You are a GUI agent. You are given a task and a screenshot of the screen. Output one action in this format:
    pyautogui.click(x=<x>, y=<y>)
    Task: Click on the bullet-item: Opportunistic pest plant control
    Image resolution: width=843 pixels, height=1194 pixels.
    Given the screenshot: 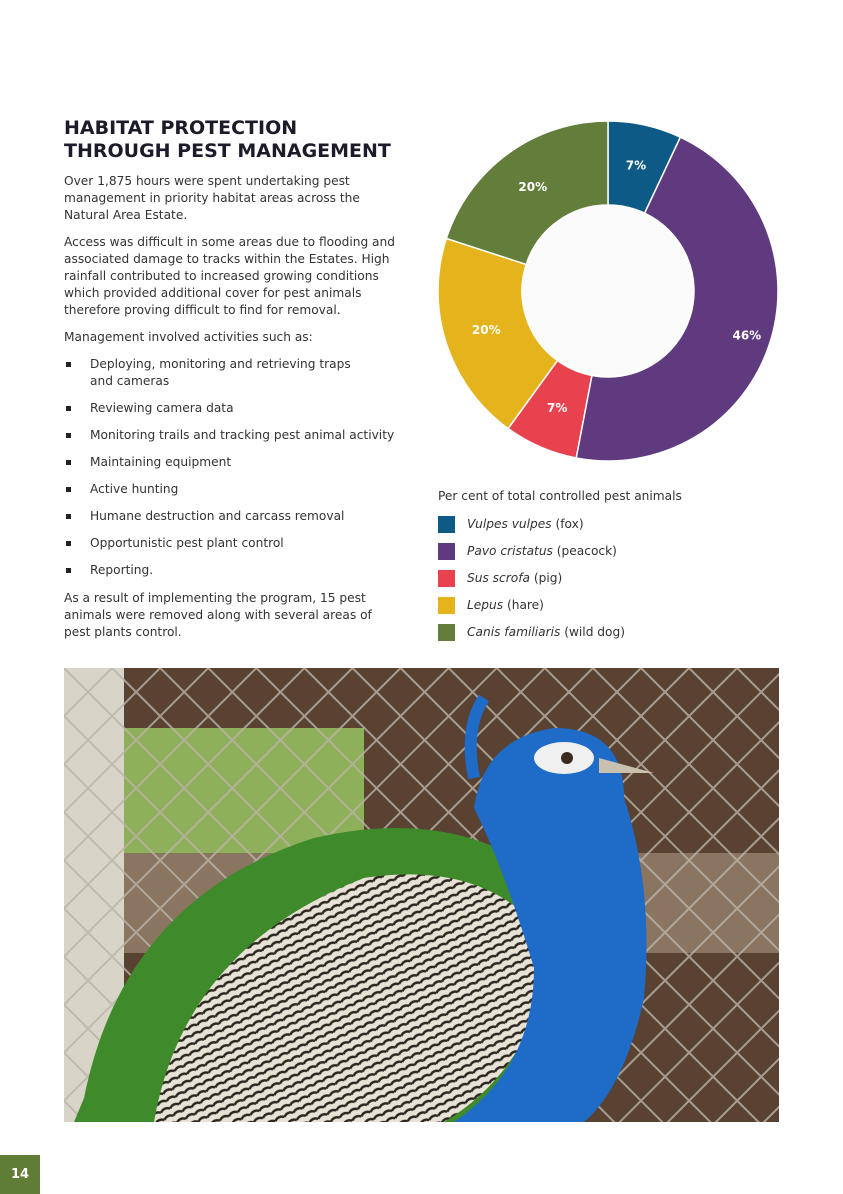 What is the action you would take?
    pyautogui.click(x=234, y=543)
    